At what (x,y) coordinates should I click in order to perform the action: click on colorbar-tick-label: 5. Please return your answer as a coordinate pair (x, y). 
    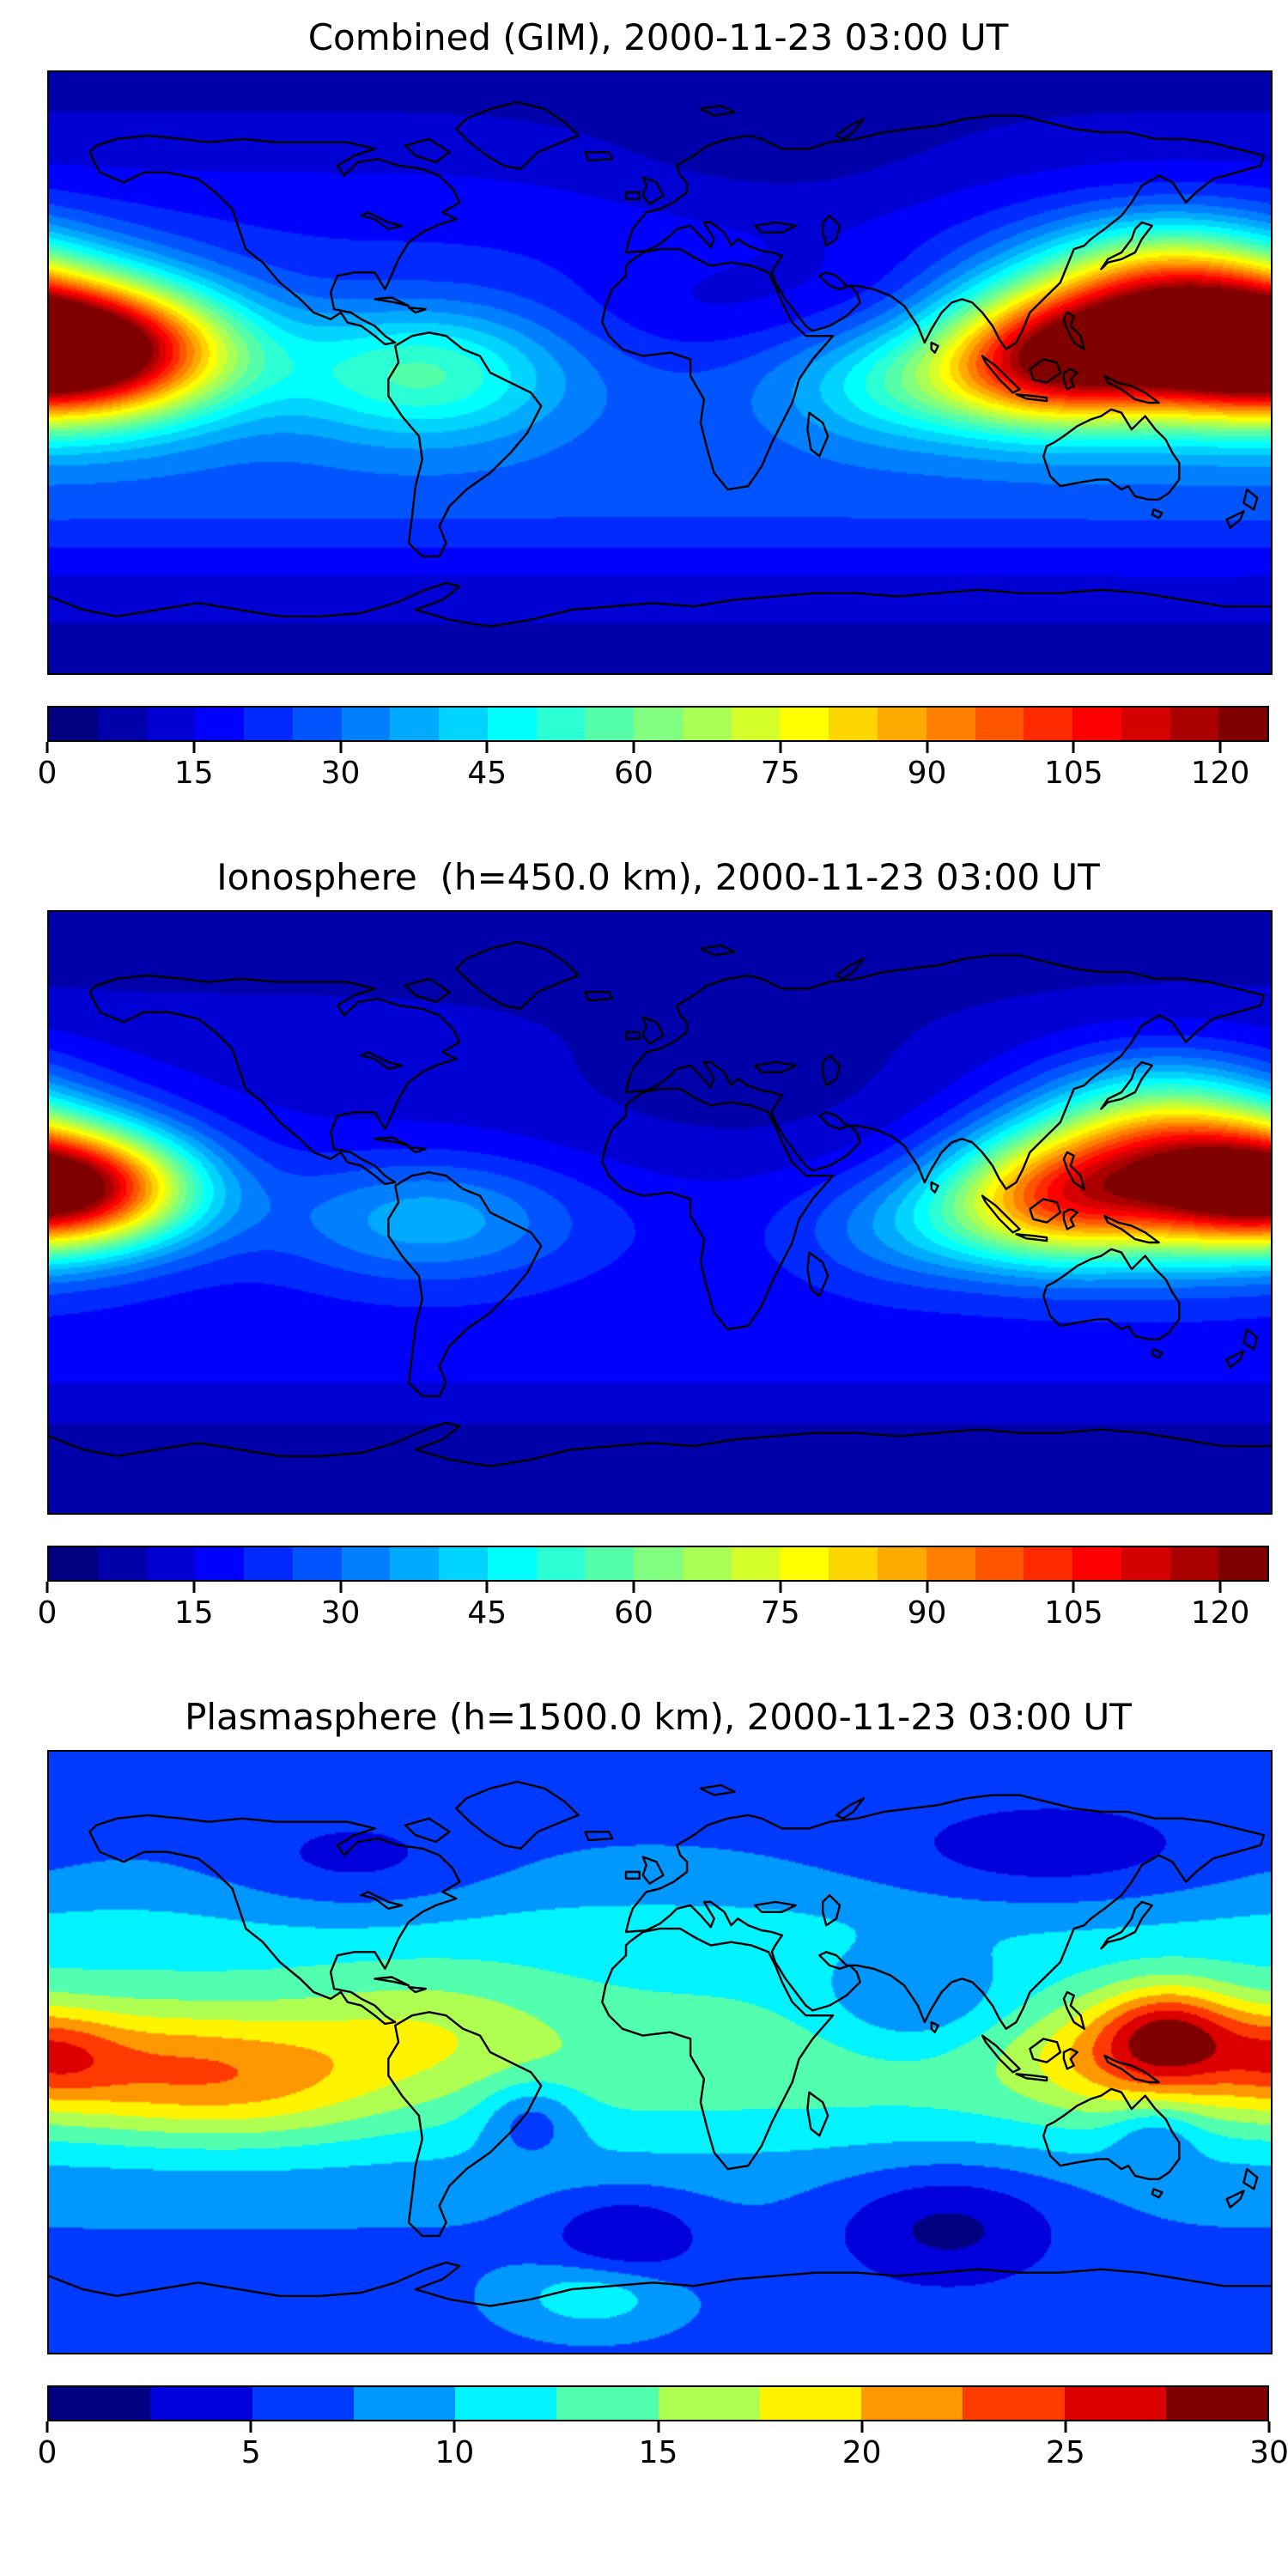
    Looking at the image, I should click on (251, 2453).